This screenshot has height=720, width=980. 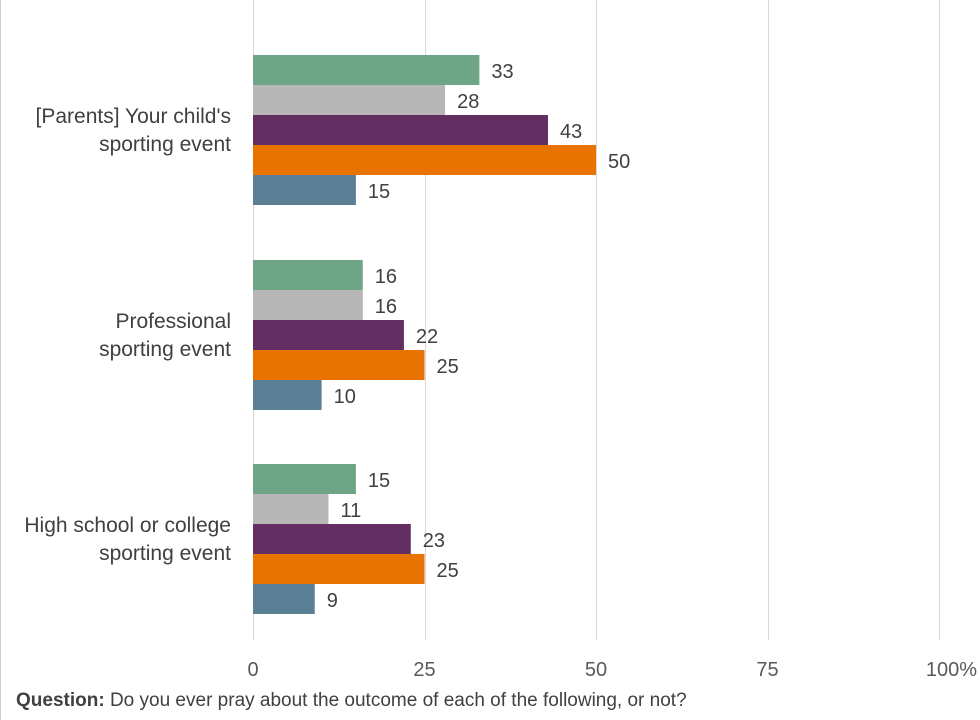 I want to click on data-label: 33, so click(x=502, y=72).